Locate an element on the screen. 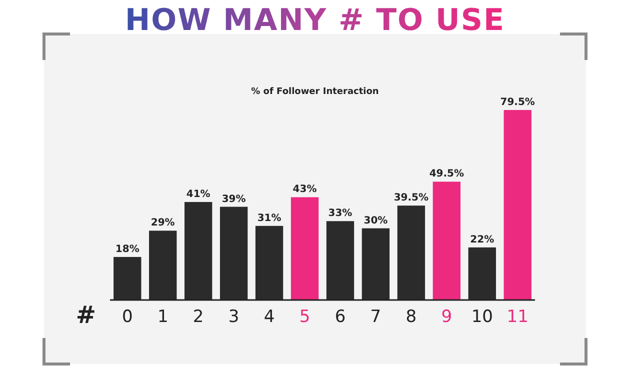 This screenshot has height=392, width=630. data-label: 29% is located at coordinates (162, 223).